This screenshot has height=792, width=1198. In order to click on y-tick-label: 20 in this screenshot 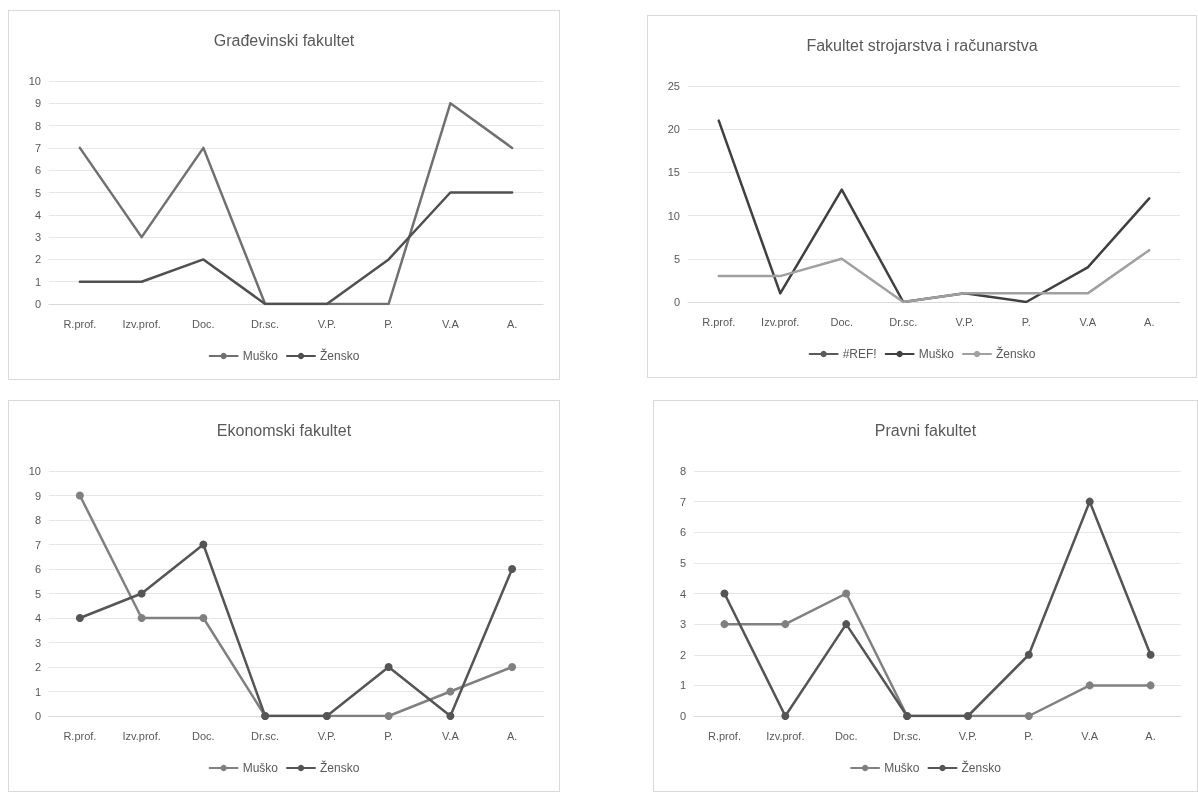, I will do `click(673, 129)`.